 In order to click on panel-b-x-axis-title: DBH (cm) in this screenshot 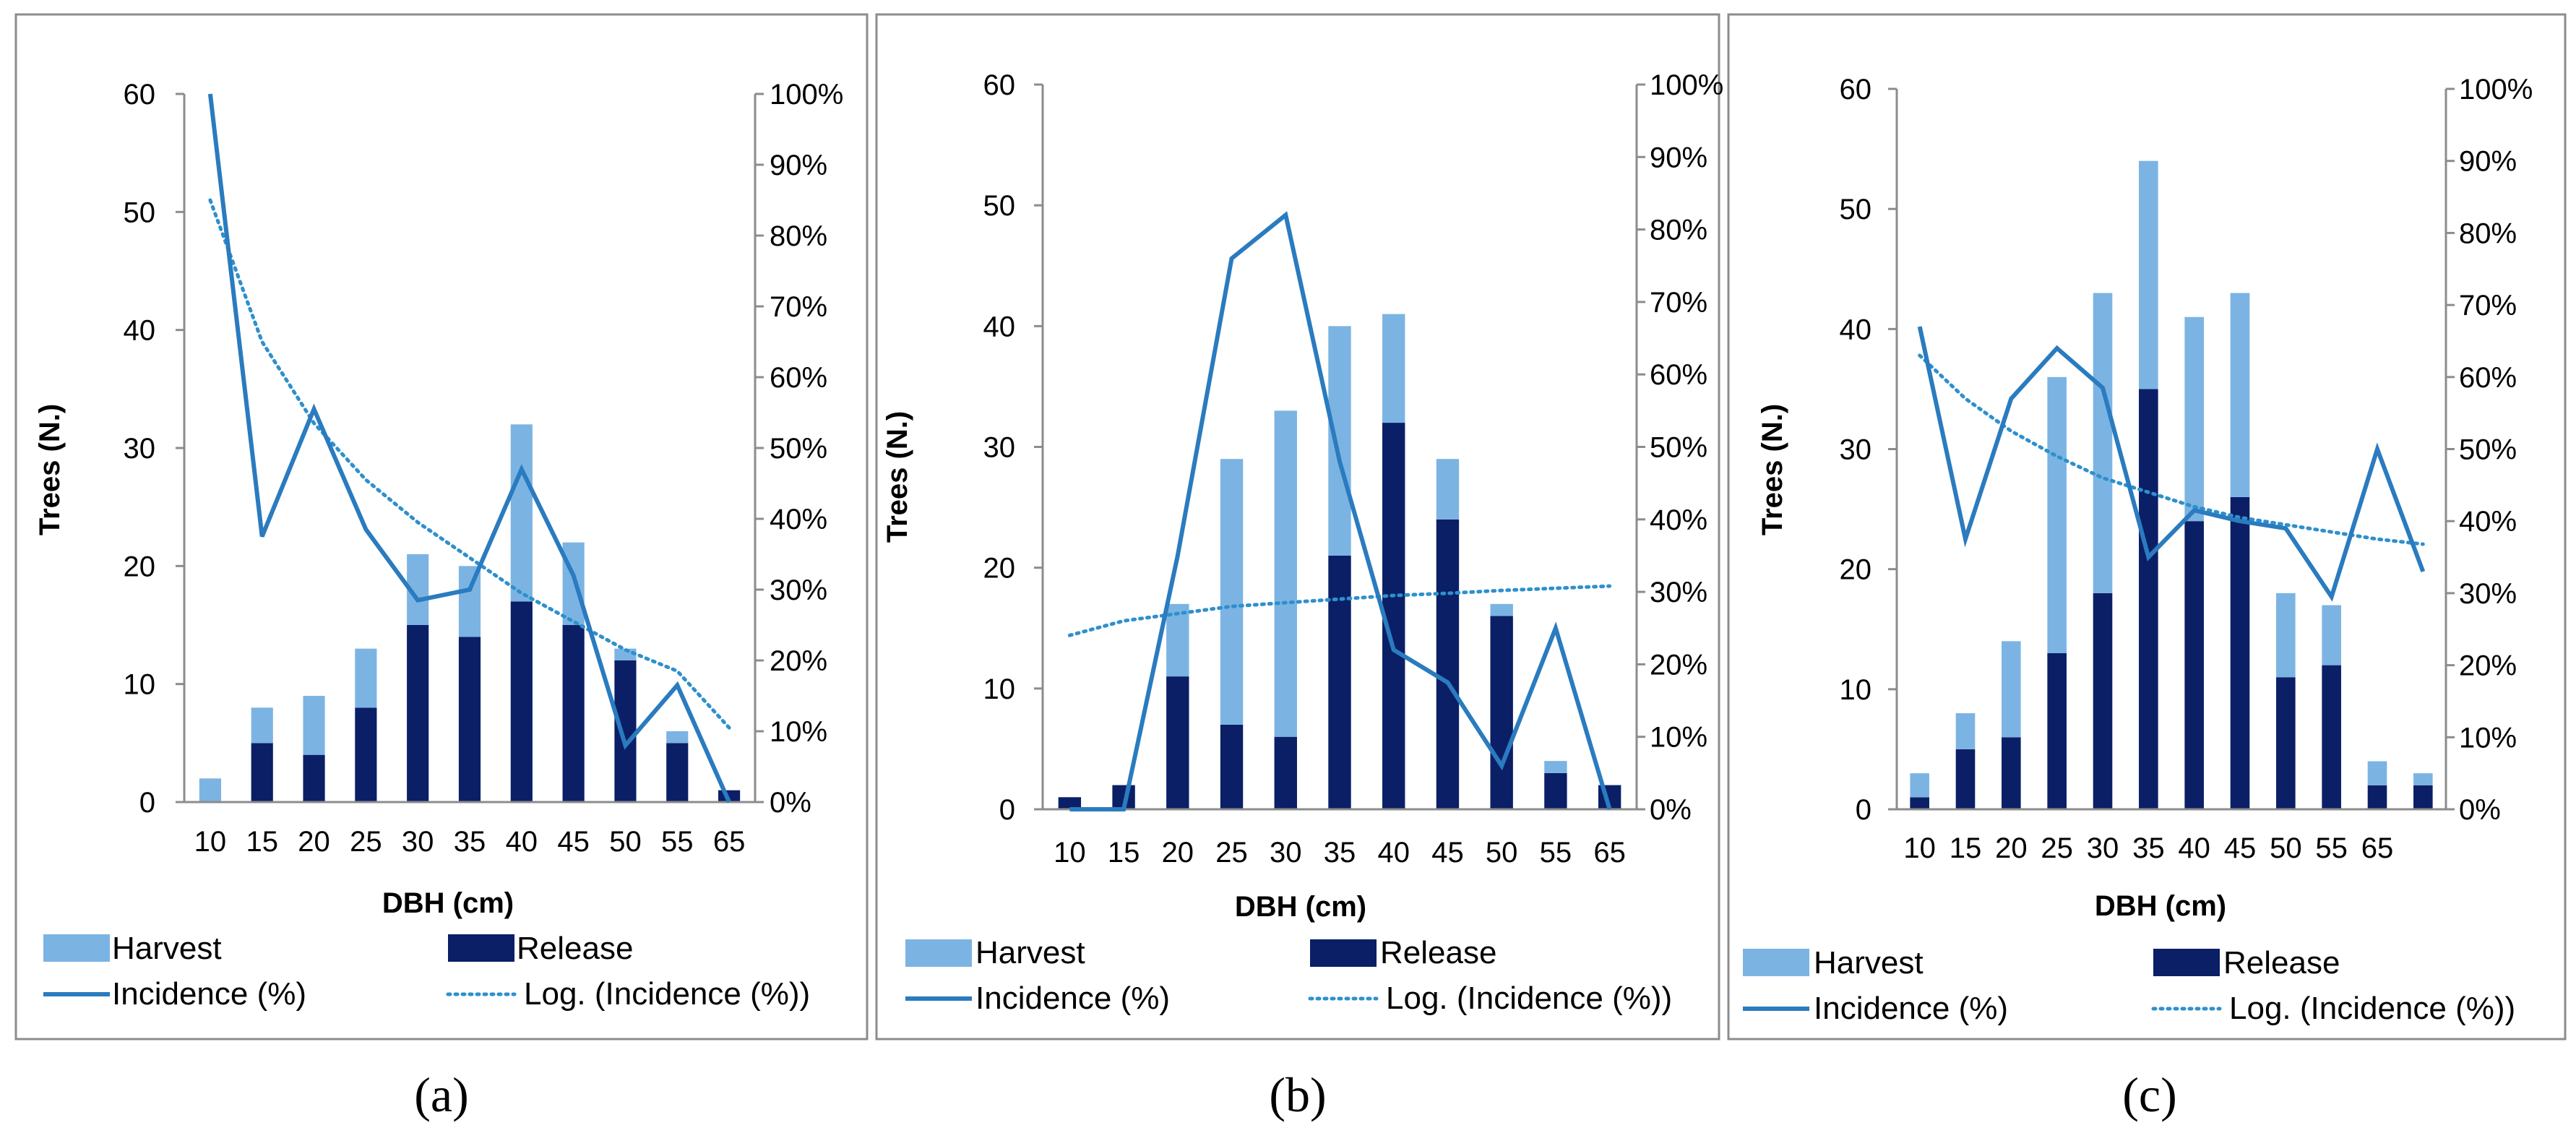, I will do `click(1300, 907)`.